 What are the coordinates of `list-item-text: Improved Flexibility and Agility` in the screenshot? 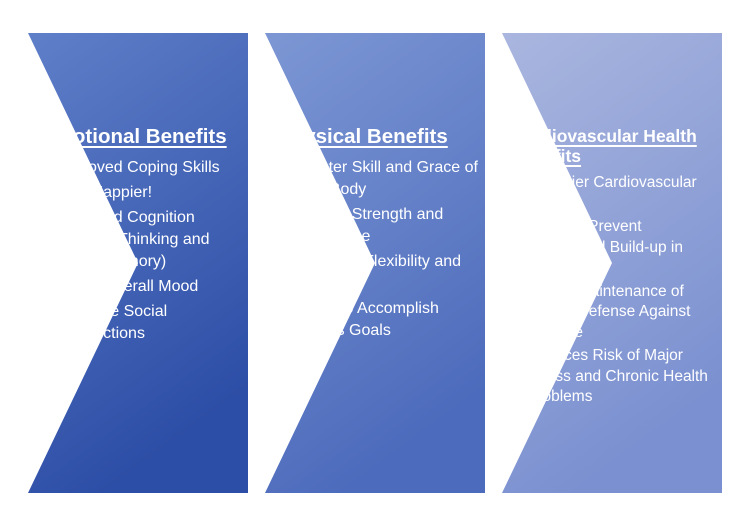 It's located at (377, 273).